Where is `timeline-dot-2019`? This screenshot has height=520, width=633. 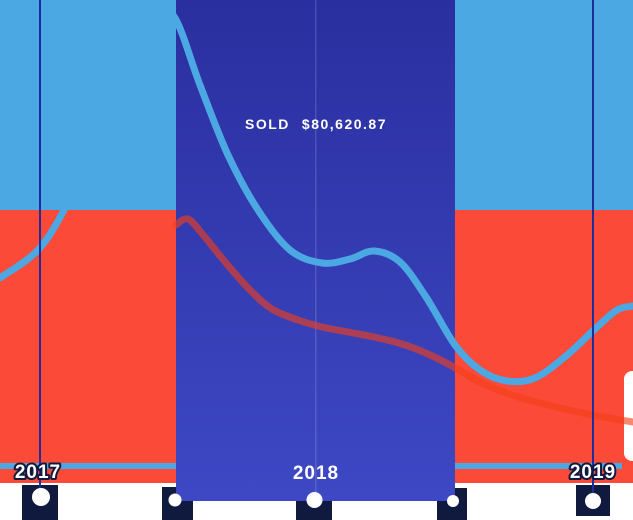
timeline-dot-2019 is located at coordinates (593, 501).